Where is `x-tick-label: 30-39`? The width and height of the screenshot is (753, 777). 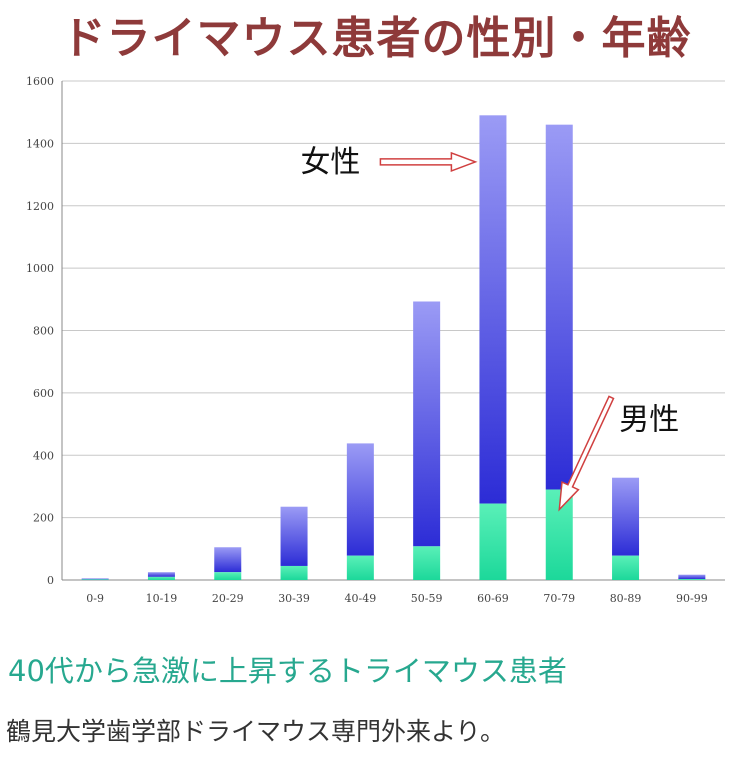
x-tick-label: 30-39 is located at coordinates (294, 598).